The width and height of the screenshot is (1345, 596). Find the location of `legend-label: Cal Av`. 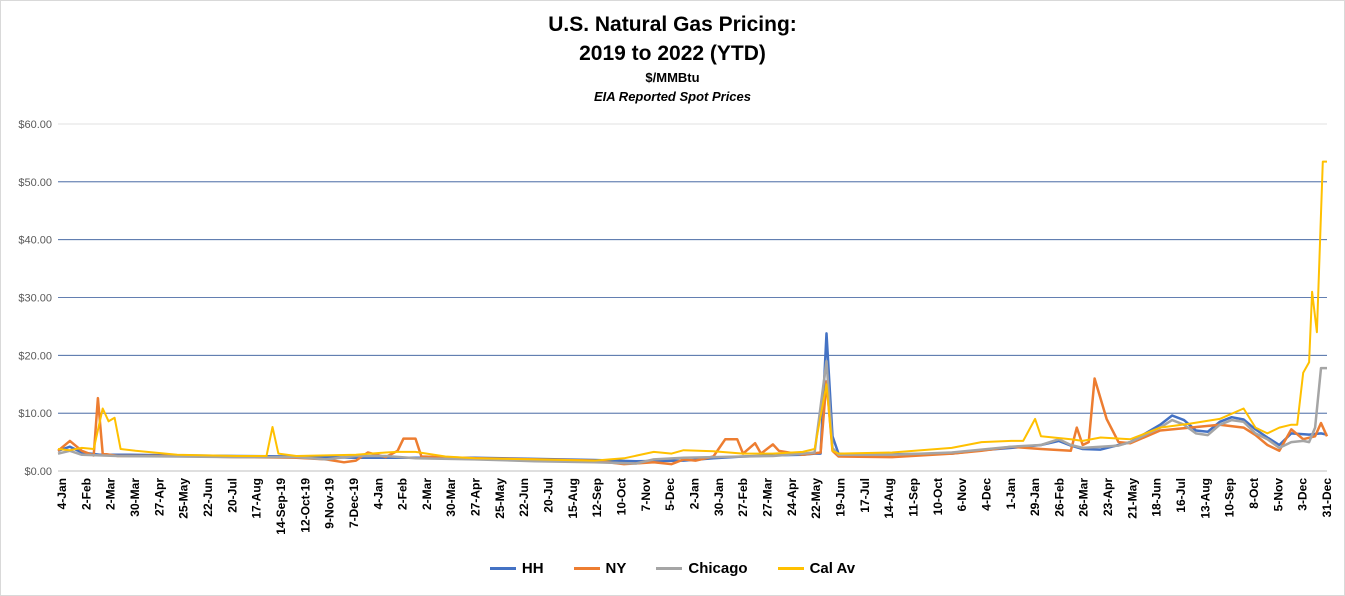

legend-label: Cal Av is located at coordinates (832, 568).